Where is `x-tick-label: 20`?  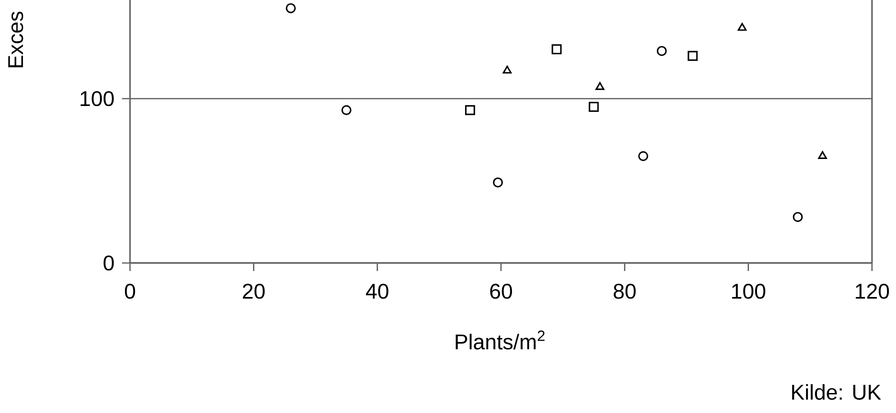 x-tick-label: 20 is located at coordinates (253, 291).